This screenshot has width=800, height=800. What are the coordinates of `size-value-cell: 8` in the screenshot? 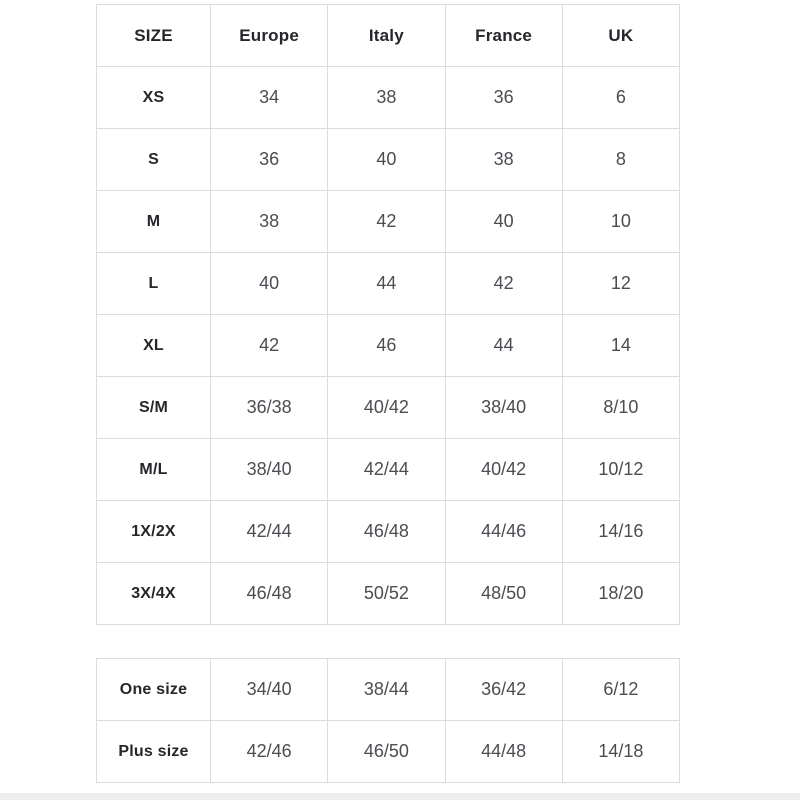 It's located at (621, 159).